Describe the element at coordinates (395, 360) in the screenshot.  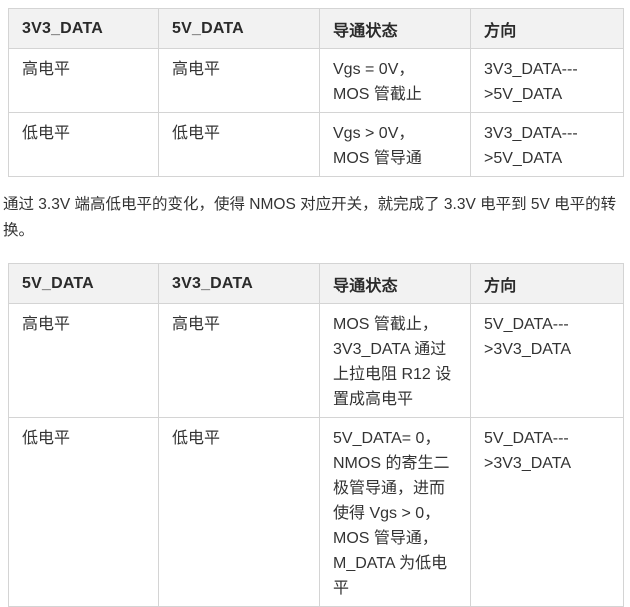
I see `table-cell: MOS 管截止， 3V3_DATA 通过 上拉电阻 R12 设 置成高电平` at that location.